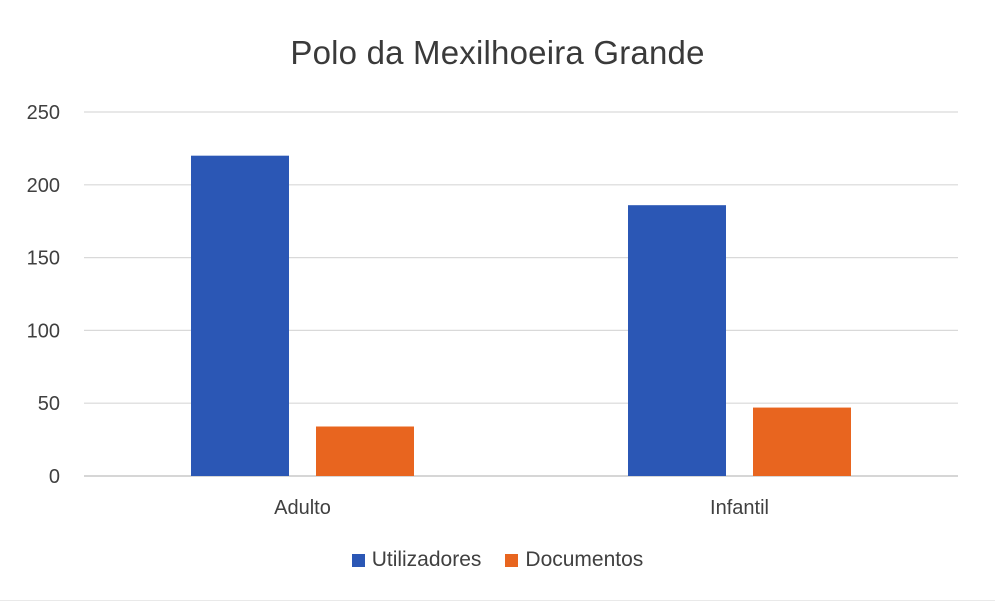 The image size is (995, 601). Describe the element at coordinates (739, 508) in the screenshot. I see `x-tick-label: Infantil` at that location.